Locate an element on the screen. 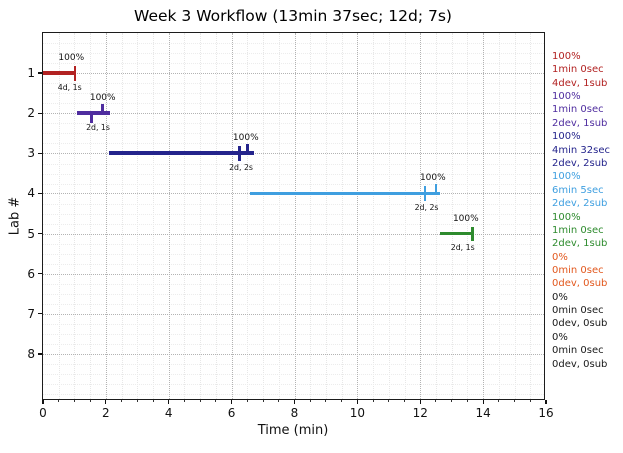  y-tick-label: 3 is located at coordinates (31, 153).